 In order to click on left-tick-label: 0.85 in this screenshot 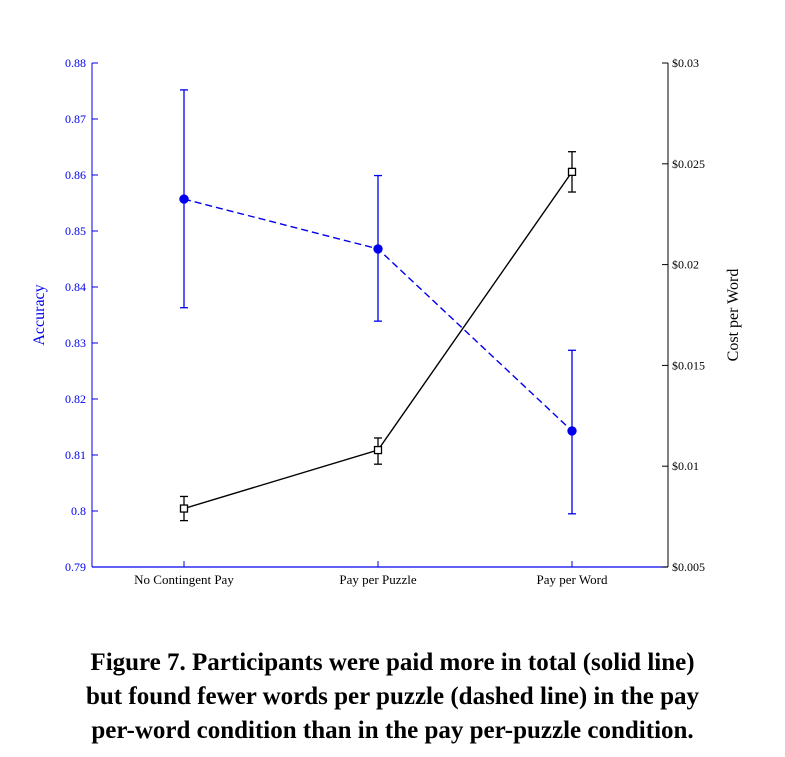, I will do `click(75, 231)`.